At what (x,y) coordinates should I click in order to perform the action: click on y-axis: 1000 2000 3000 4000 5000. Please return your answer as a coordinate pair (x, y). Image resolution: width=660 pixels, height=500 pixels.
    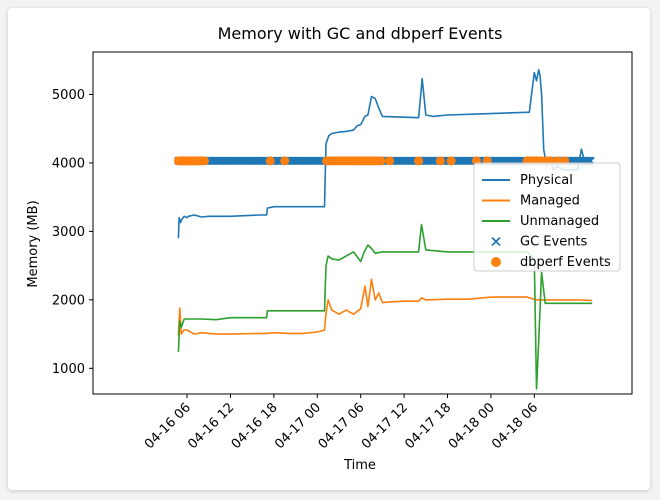
    Looking at the image, I should click on (72, 232).